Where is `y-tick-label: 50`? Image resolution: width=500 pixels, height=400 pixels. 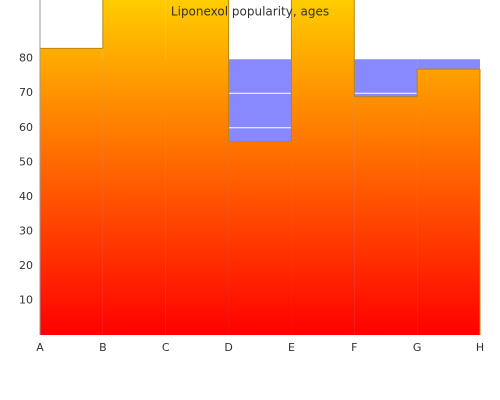 y-tick-label: 50 is located at coordinates (26, 161).